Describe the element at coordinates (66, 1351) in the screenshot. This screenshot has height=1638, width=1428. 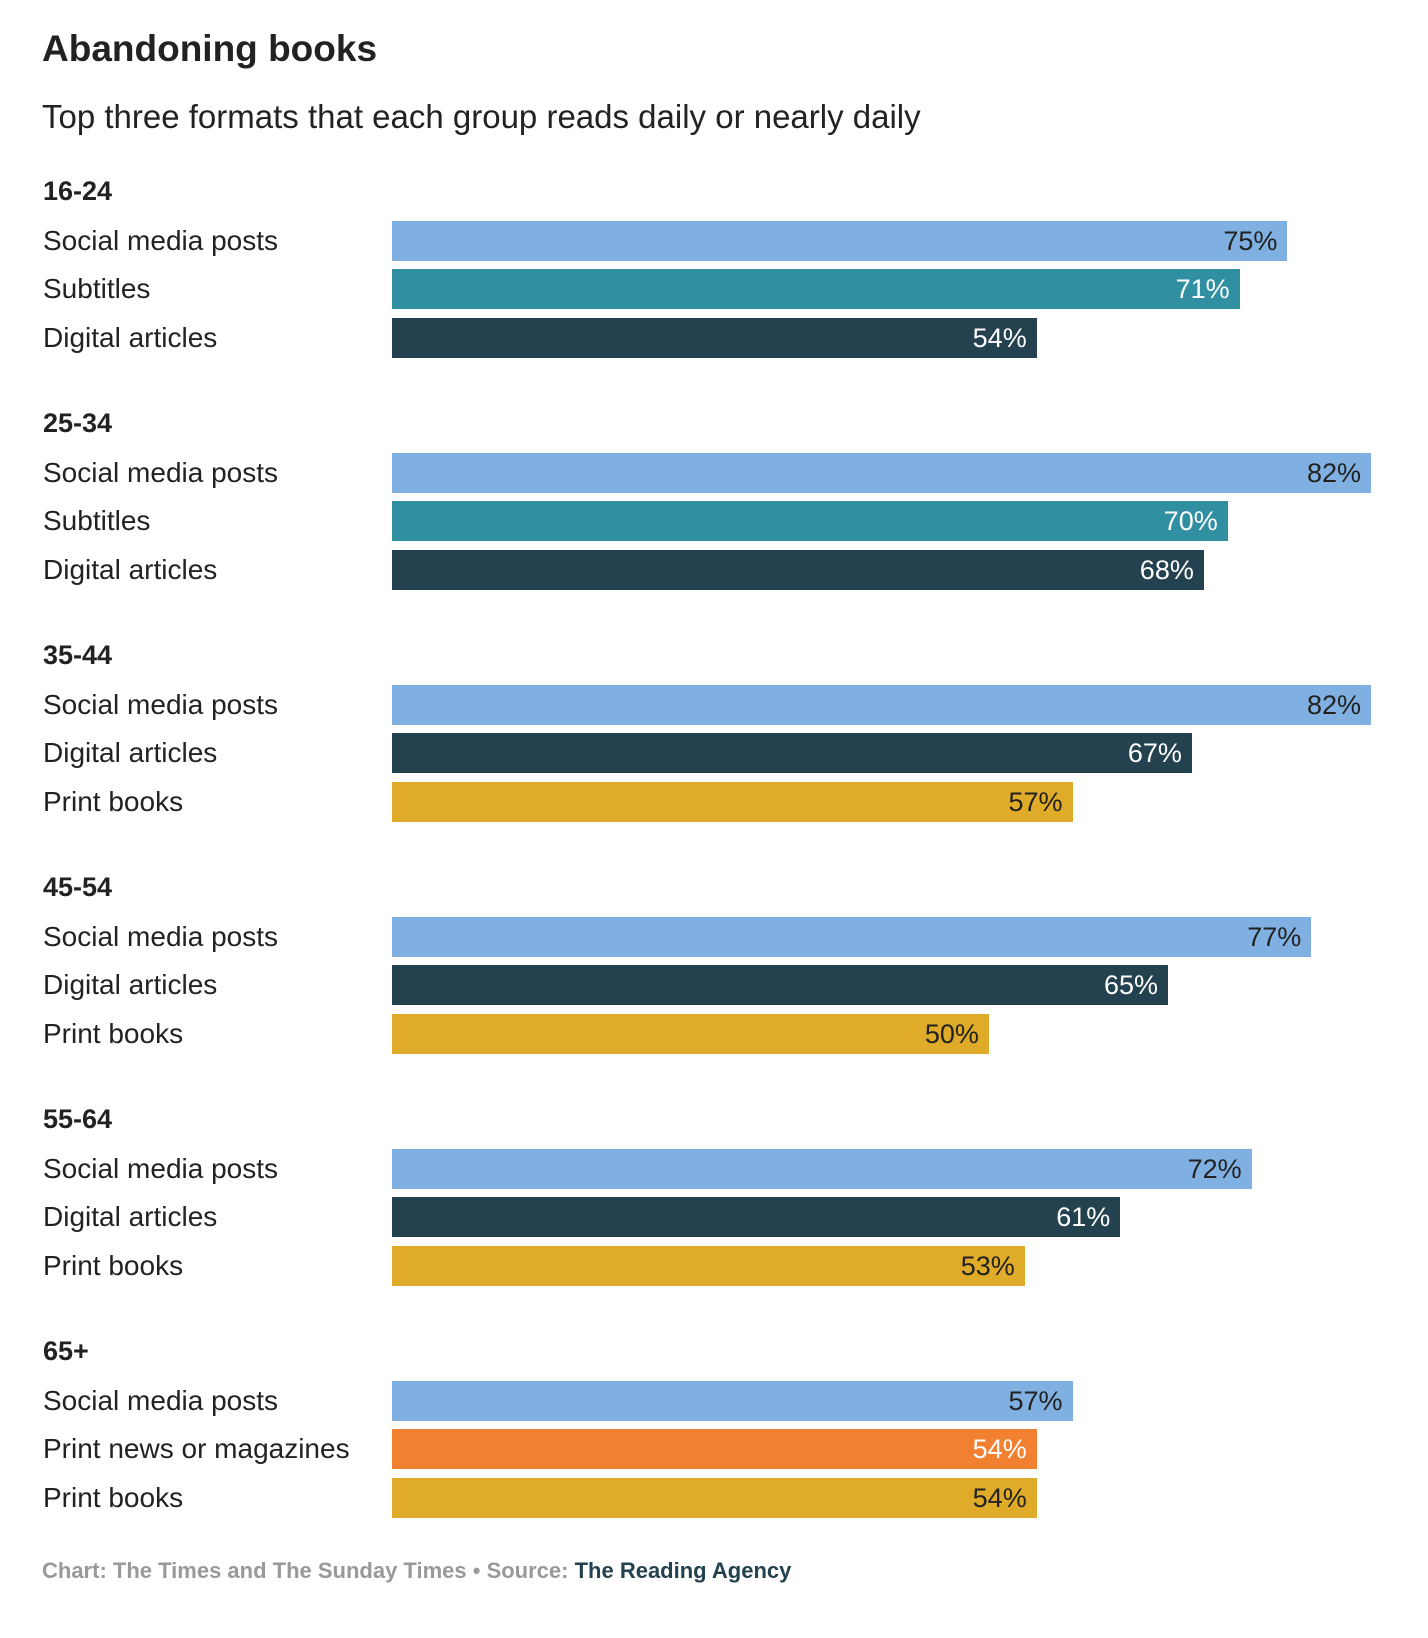
I see `group-label: 65+` at that location.